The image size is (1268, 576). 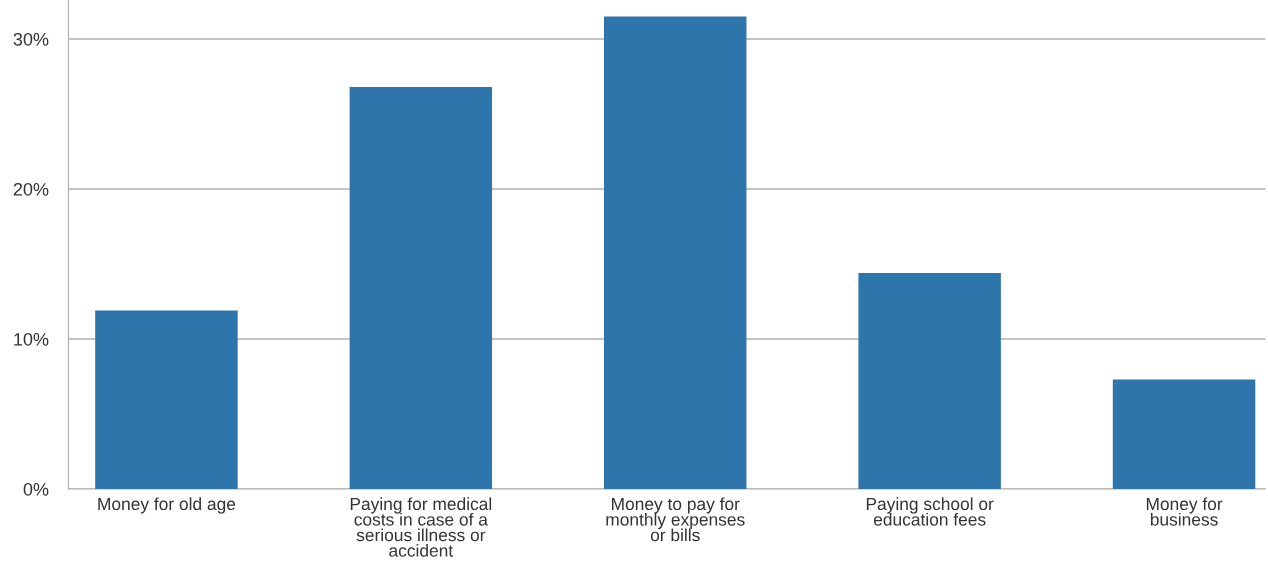 What do you see at coordinates (421, 527) in the screenshot?
I see `x-tick-label: Paying for medical costs in case of a serious illness or accident` at bounding box center [421, 527].